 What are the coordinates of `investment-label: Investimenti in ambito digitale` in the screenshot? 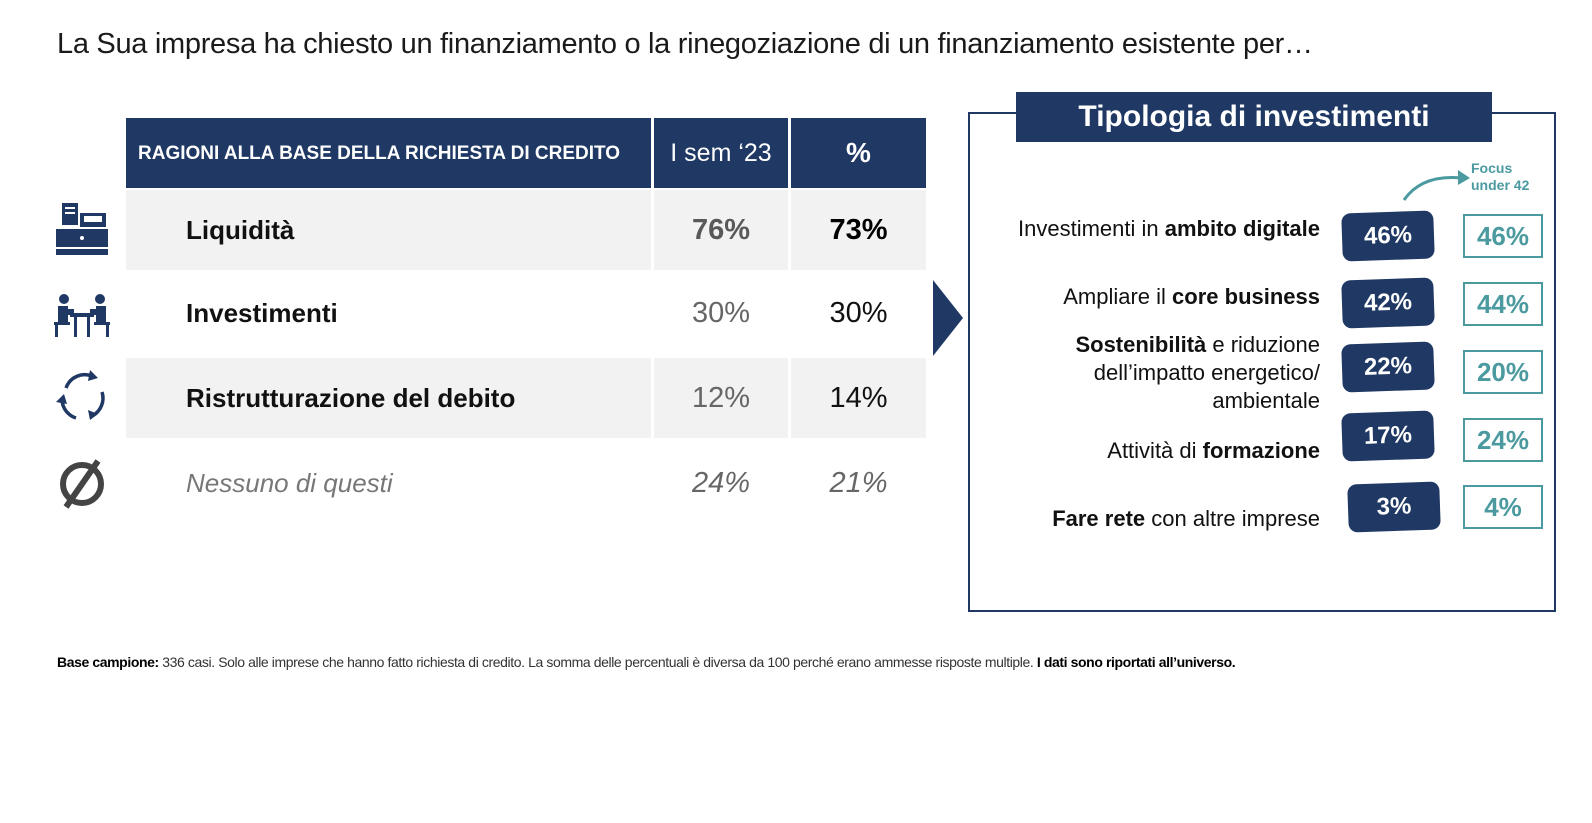 It's located at (1169, 228).